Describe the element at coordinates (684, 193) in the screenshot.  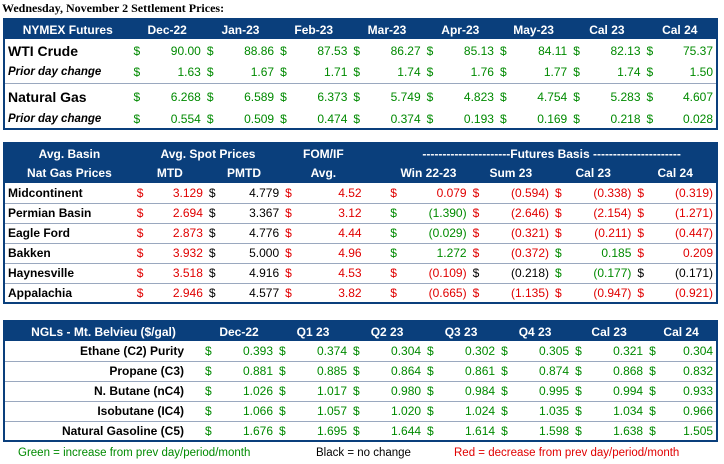
I see `value-cell: (0.319)` at that location.